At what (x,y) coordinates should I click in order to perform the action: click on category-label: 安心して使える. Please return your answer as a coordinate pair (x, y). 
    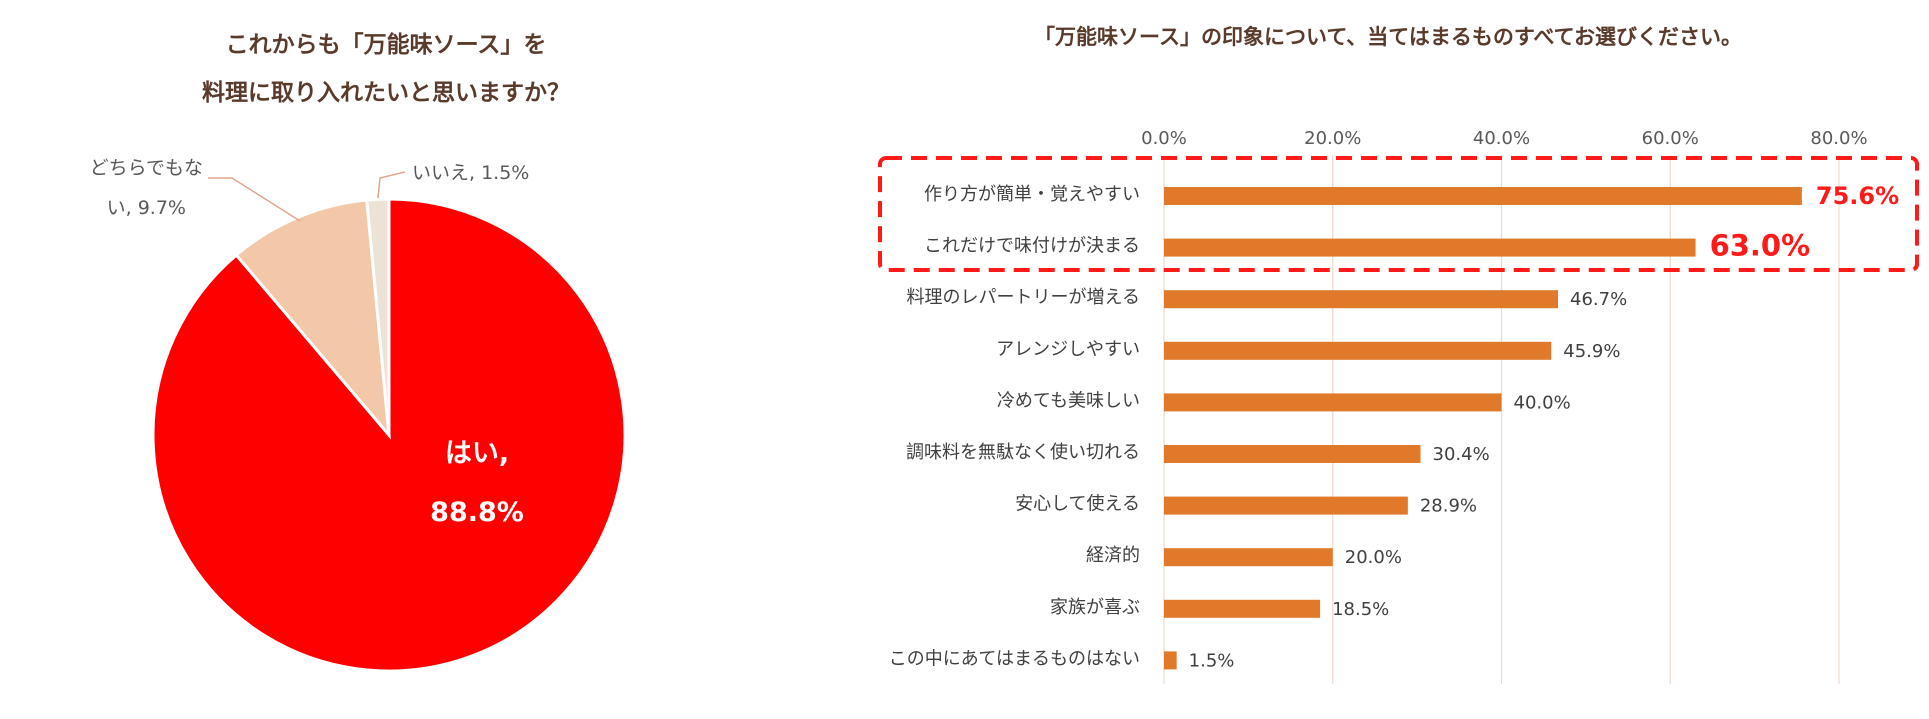
    Looking at the image, I should click on (1077, 504).